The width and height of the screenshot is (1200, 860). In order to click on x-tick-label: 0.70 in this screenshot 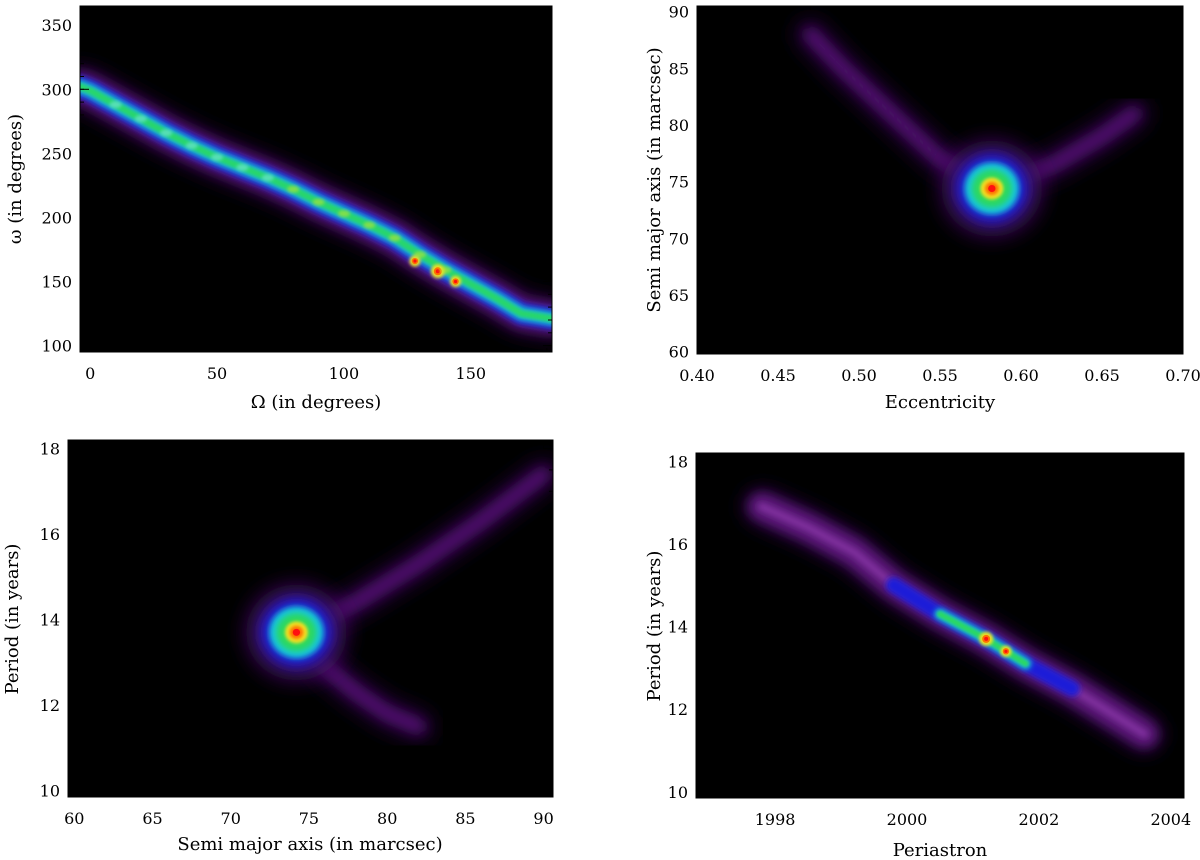, I will do `click(1182, 375)`.